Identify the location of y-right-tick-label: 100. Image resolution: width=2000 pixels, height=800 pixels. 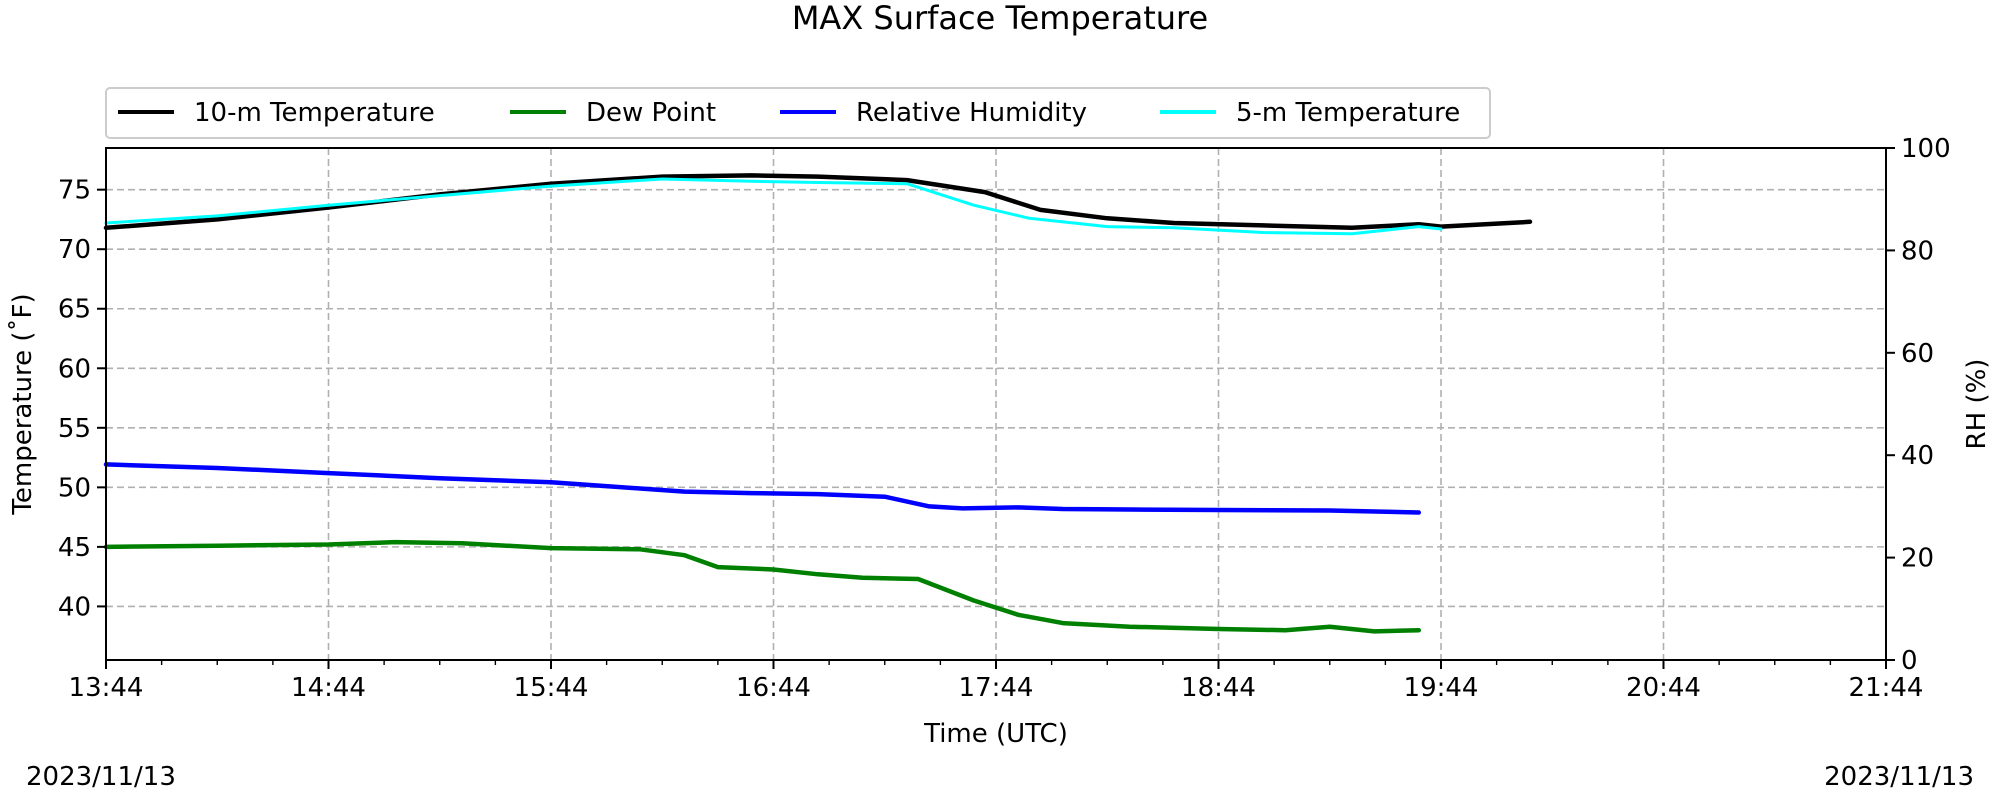
(1926, 149).